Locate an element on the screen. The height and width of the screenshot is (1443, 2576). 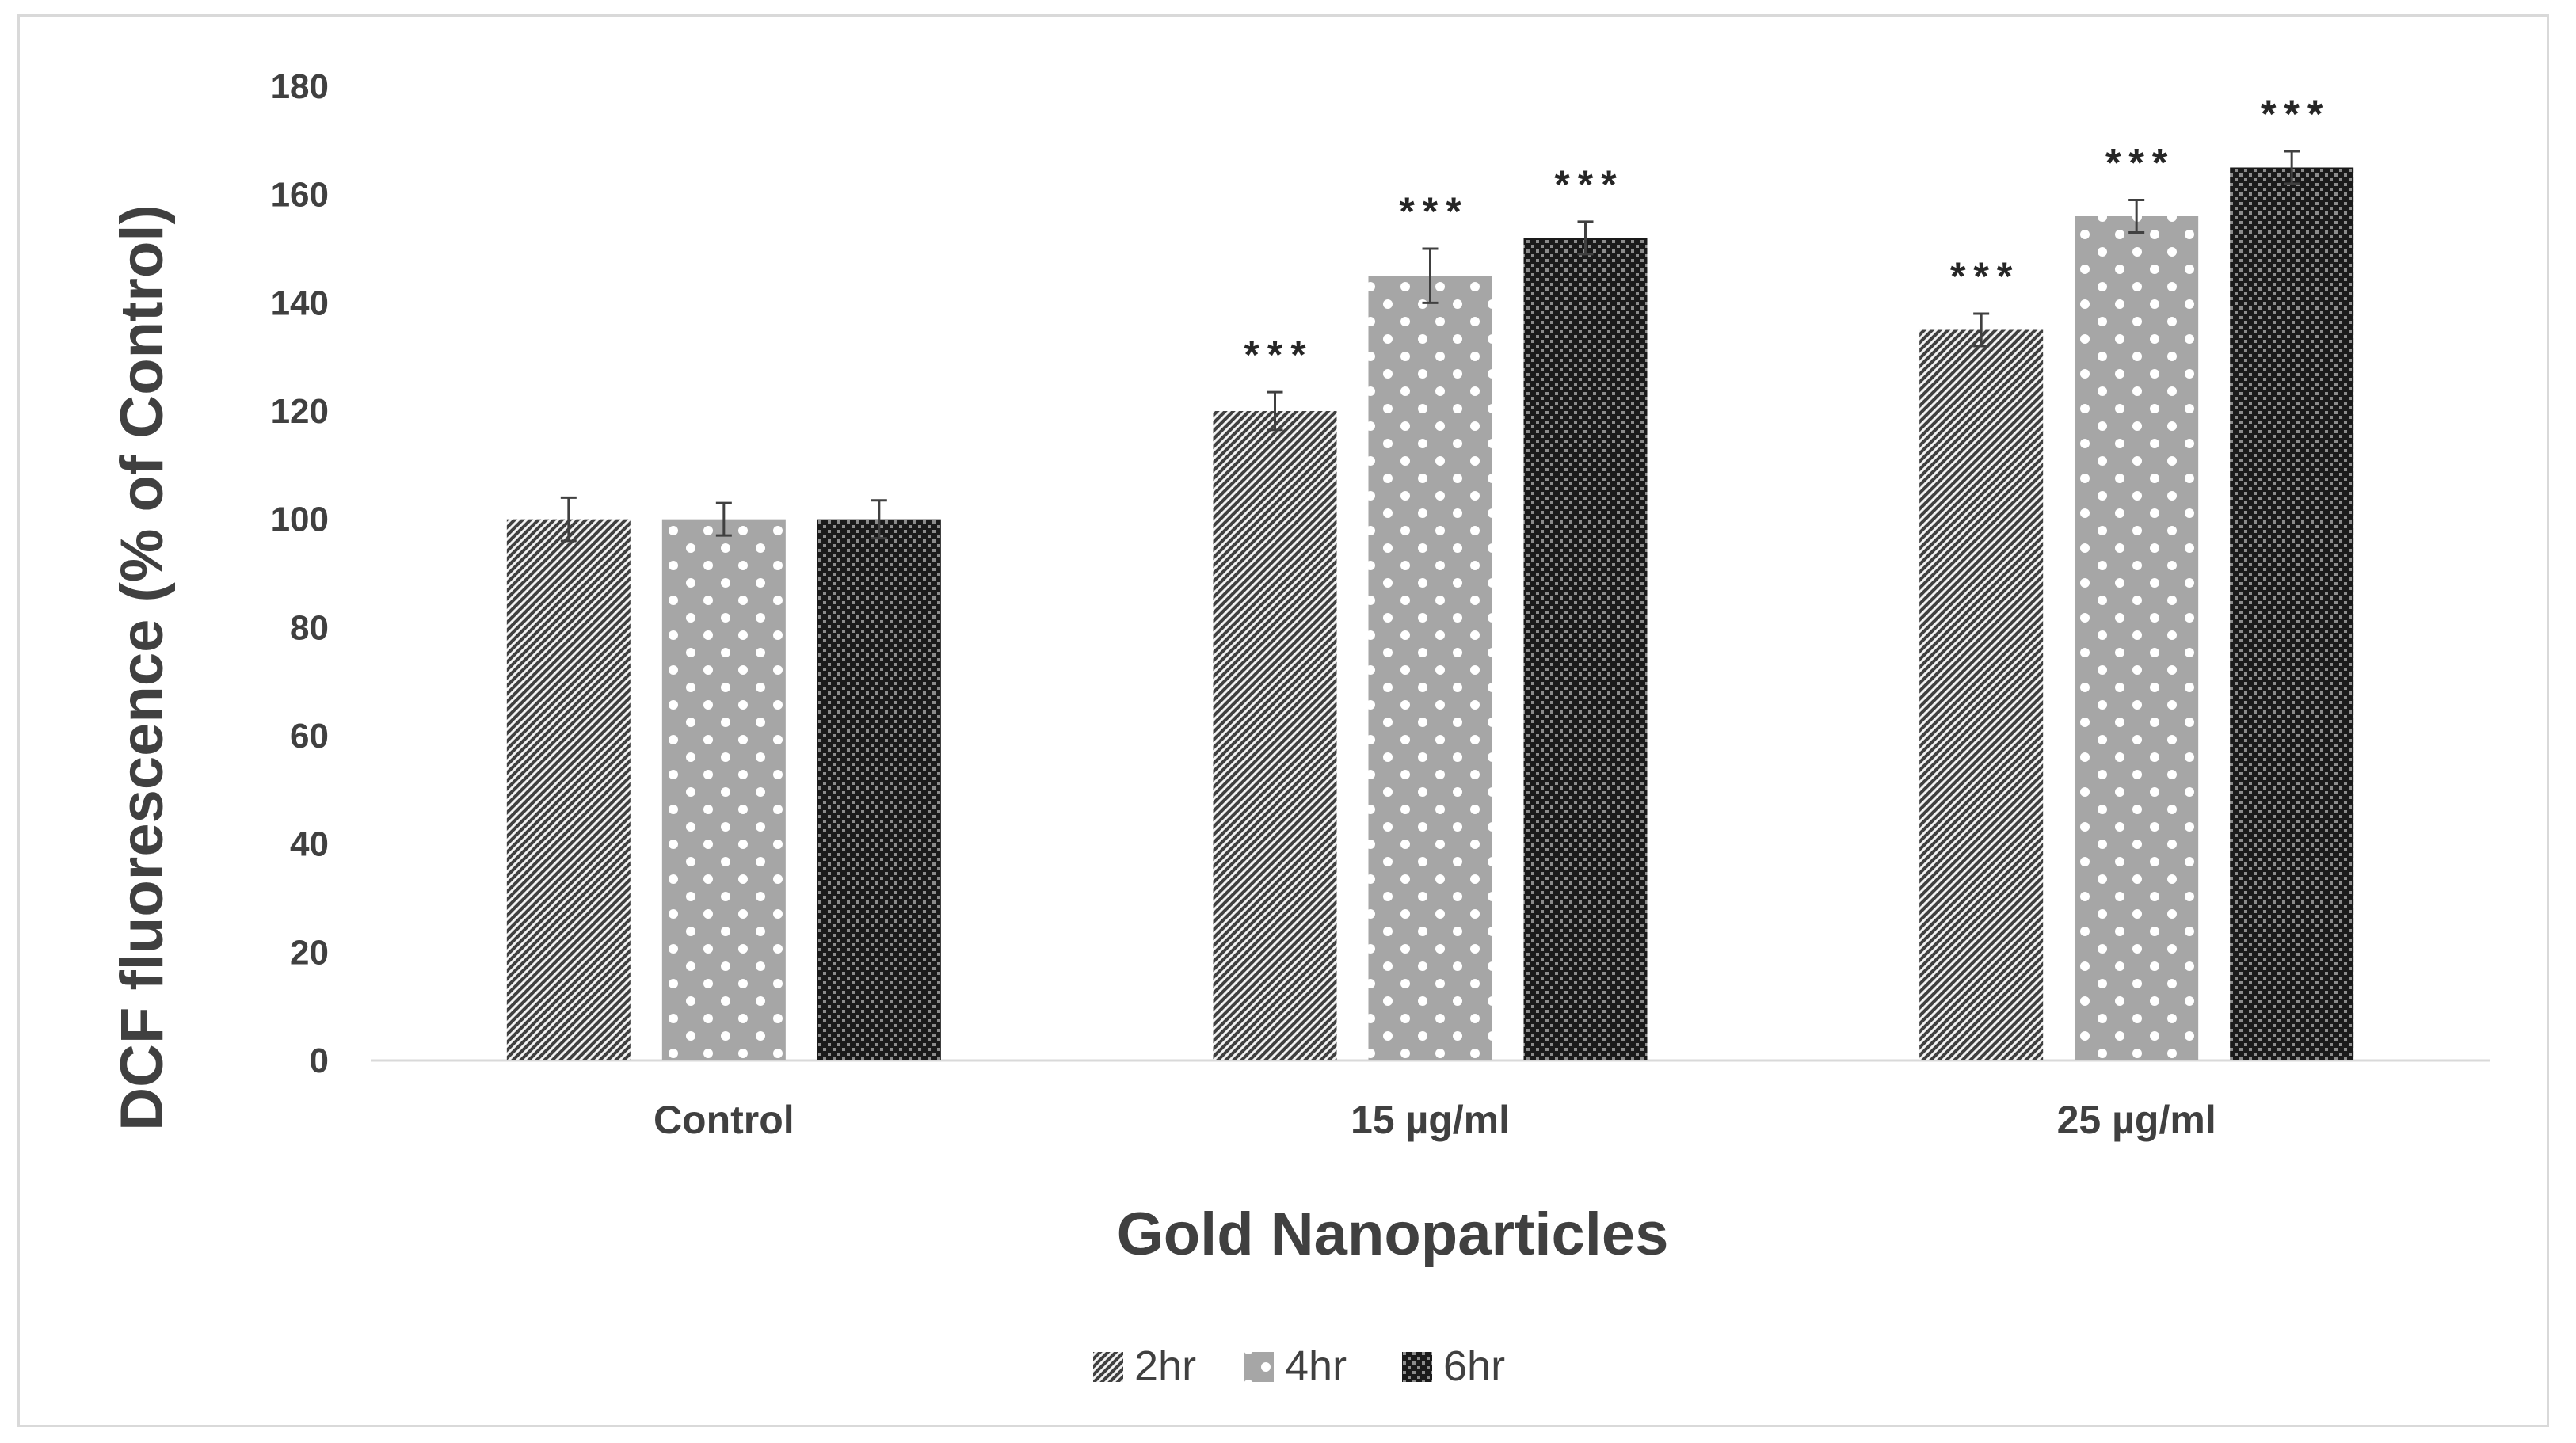
y-tick-label: 40 is located at coordinates (309, 845).